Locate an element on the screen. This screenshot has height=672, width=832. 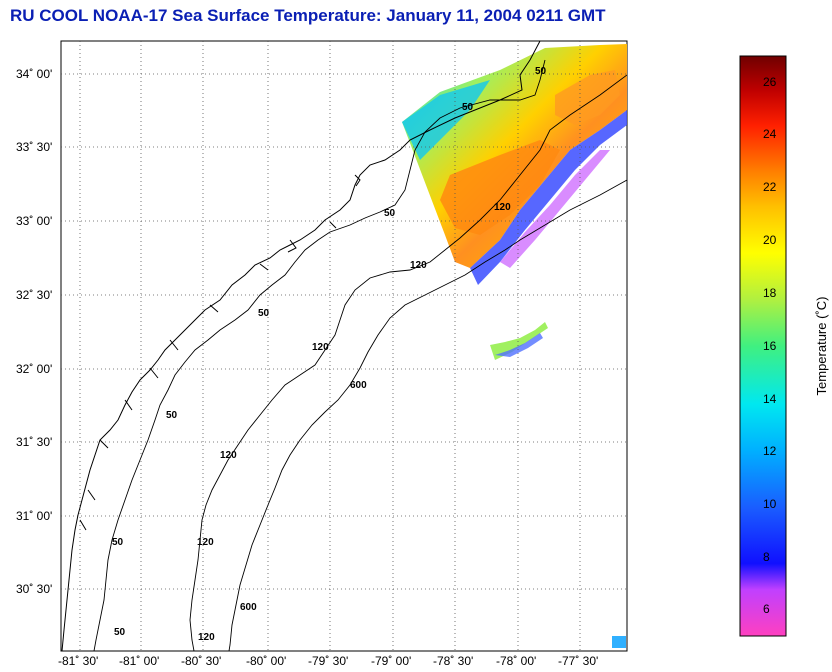
sst-patch-east is located at coordinates (519, 341).